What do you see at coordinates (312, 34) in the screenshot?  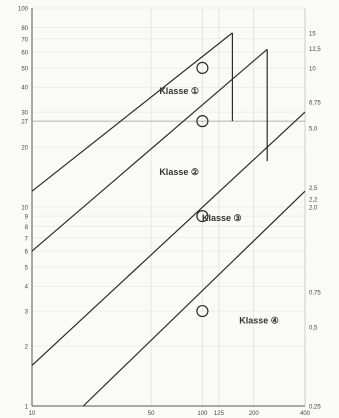 I see `right-tick-label: 15` at bounding box center [312, 34].